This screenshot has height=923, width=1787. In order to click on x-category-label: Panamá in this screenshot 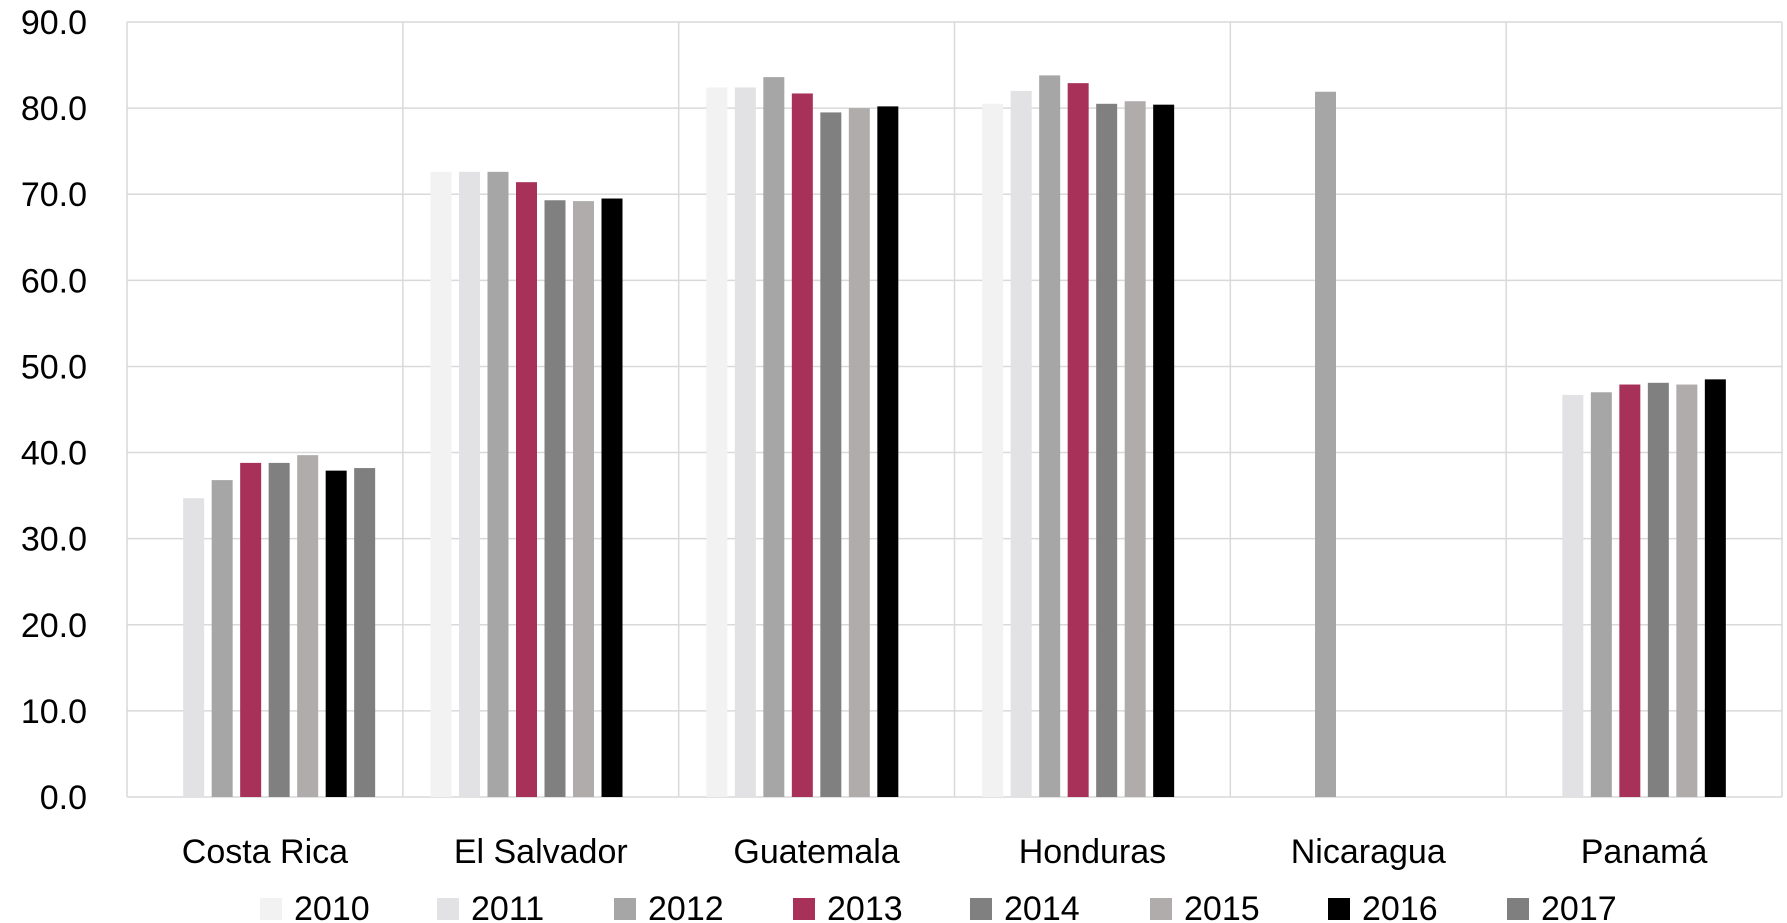, I will do `click(1644, 852)`.